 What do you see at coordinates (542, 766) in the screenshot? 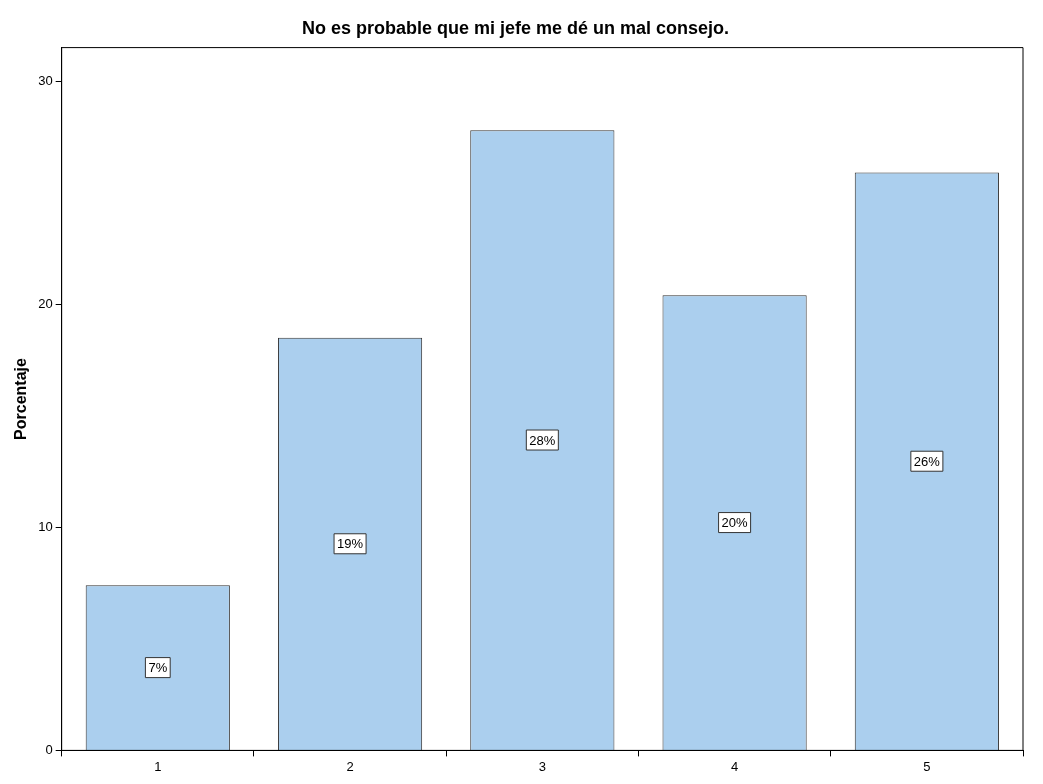
I see `x-tick-label: 3` at bounding box center [542, 766].